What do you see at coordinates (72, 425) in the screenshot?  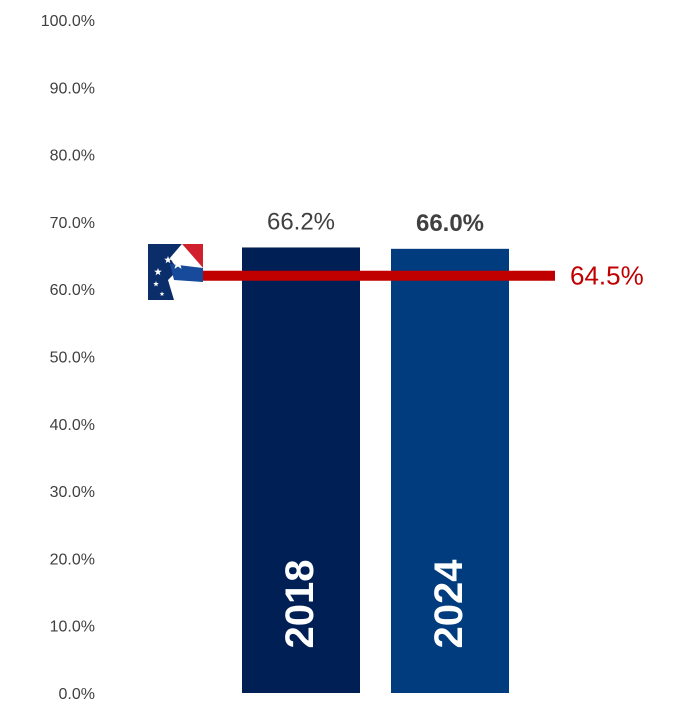 I see `y-tick-label: 40.0%` at bounding box center [72, 425].